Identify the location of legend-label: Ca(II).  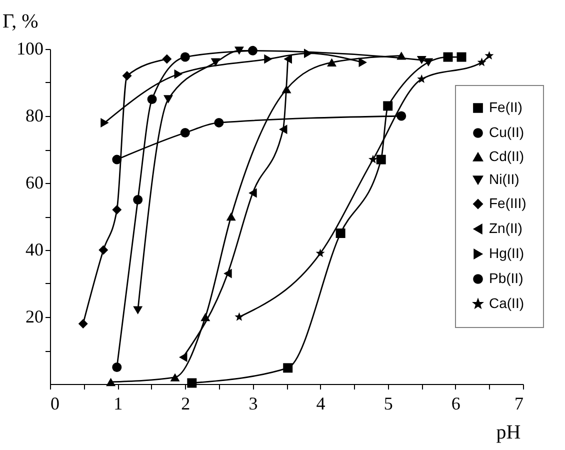
(506, 303).